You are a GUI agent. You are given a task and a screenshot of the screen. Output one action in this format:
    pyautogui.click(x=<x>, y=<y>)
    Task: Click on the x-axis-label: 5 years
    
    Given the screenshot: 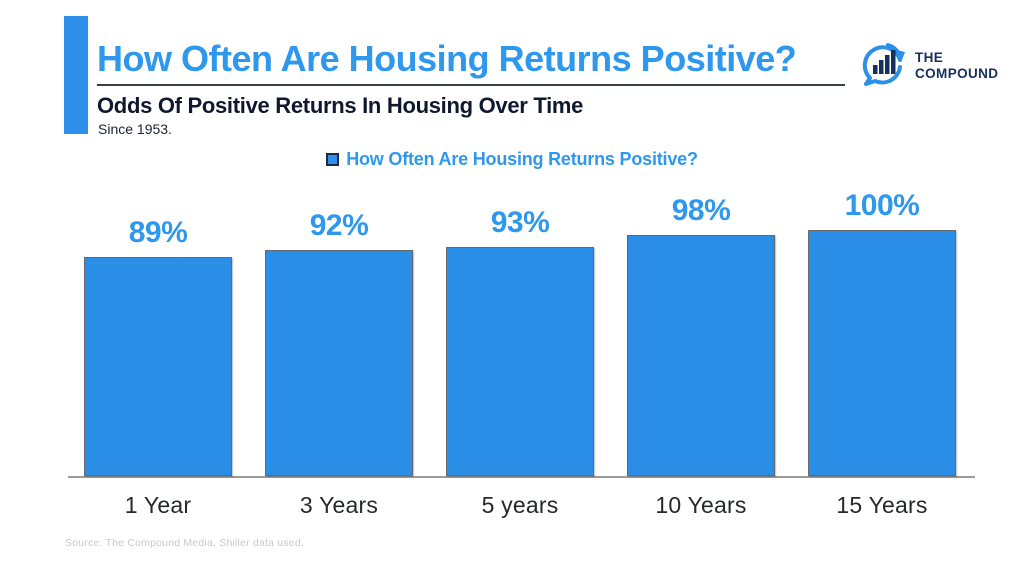 What is the action you would take?
    pyautogui.click(x=520, y=505)
    